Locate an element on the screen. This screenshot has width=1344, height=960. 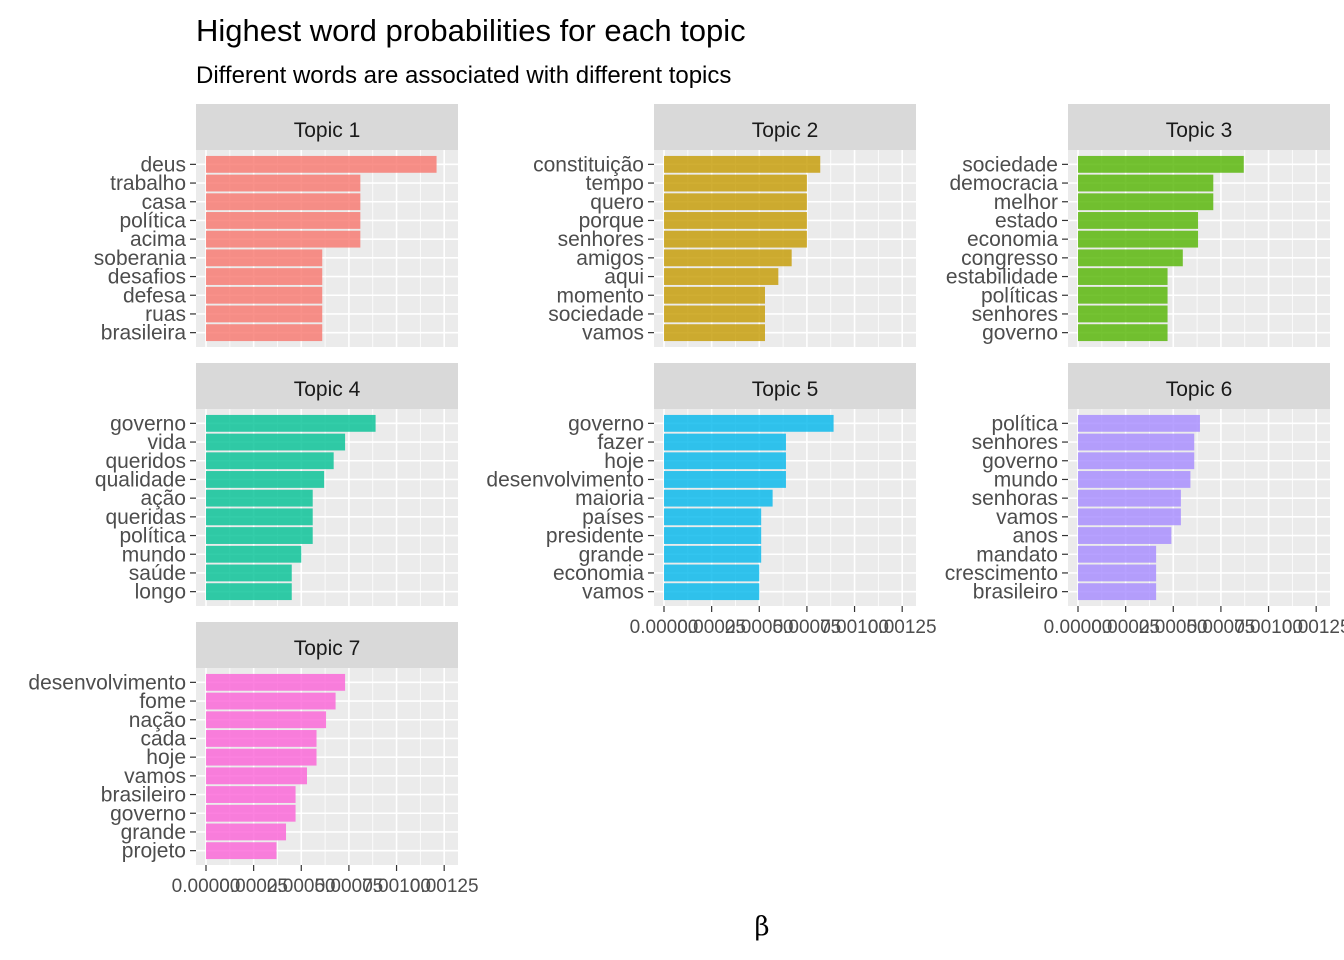
facet-strip-label: Topic 3 is located at coordinates (1199, 130).